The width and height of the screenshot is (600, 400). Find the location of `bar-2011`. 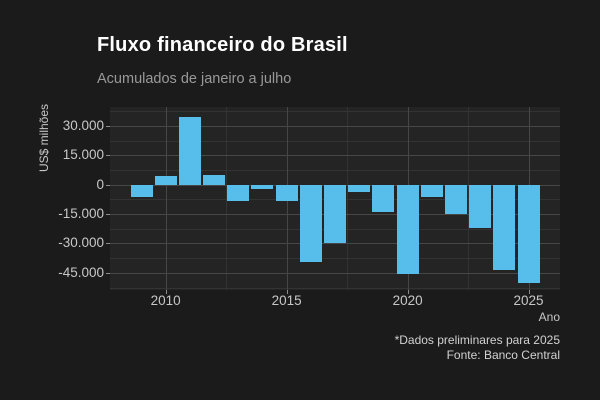

bar-2011 is located at coordinates (189, 151).